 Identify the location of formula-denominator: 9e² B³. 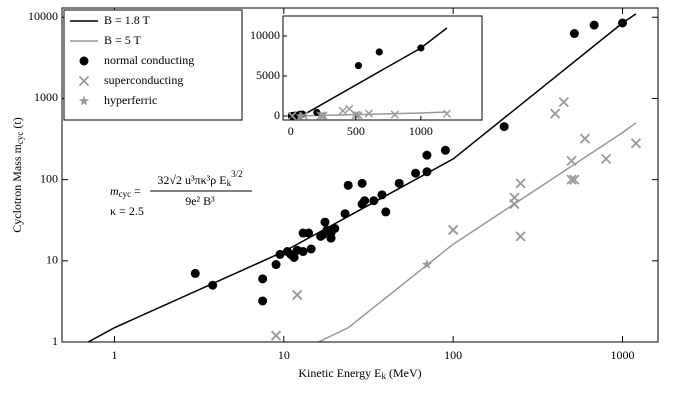
(200, 201).